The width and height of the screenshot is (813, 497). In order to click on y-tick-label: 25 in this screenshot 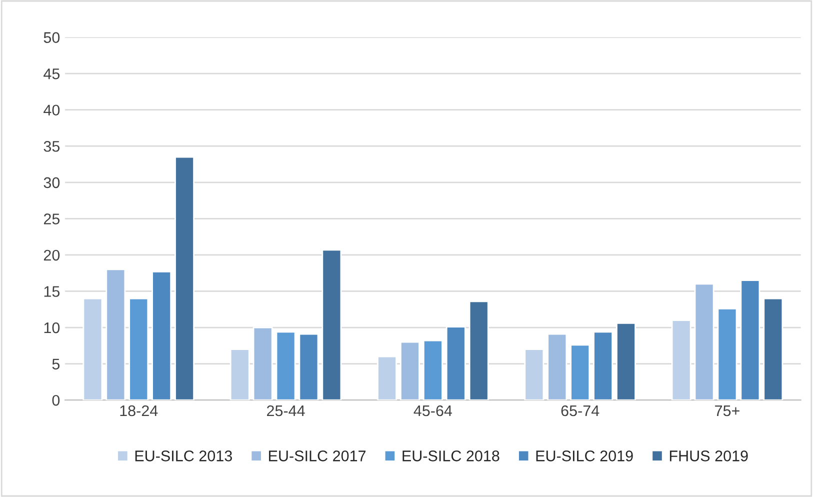, I will do `click(52, 219)`.